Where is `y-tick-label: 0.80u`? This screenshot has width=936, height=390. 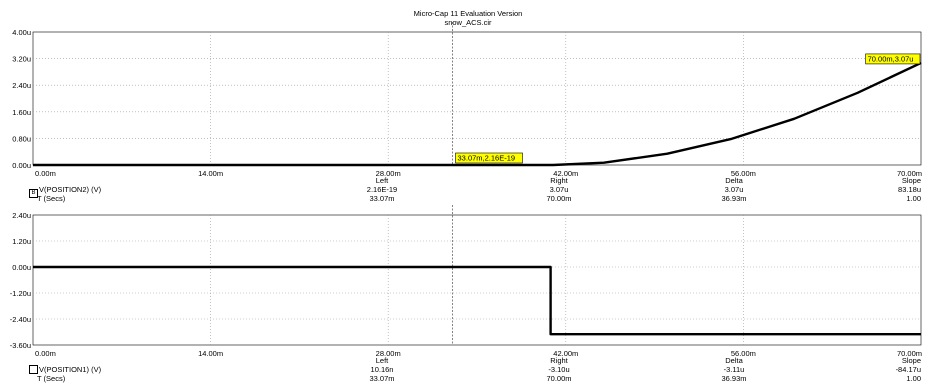 y-tick-label: 0.80u is located at coordinates (21, 138).